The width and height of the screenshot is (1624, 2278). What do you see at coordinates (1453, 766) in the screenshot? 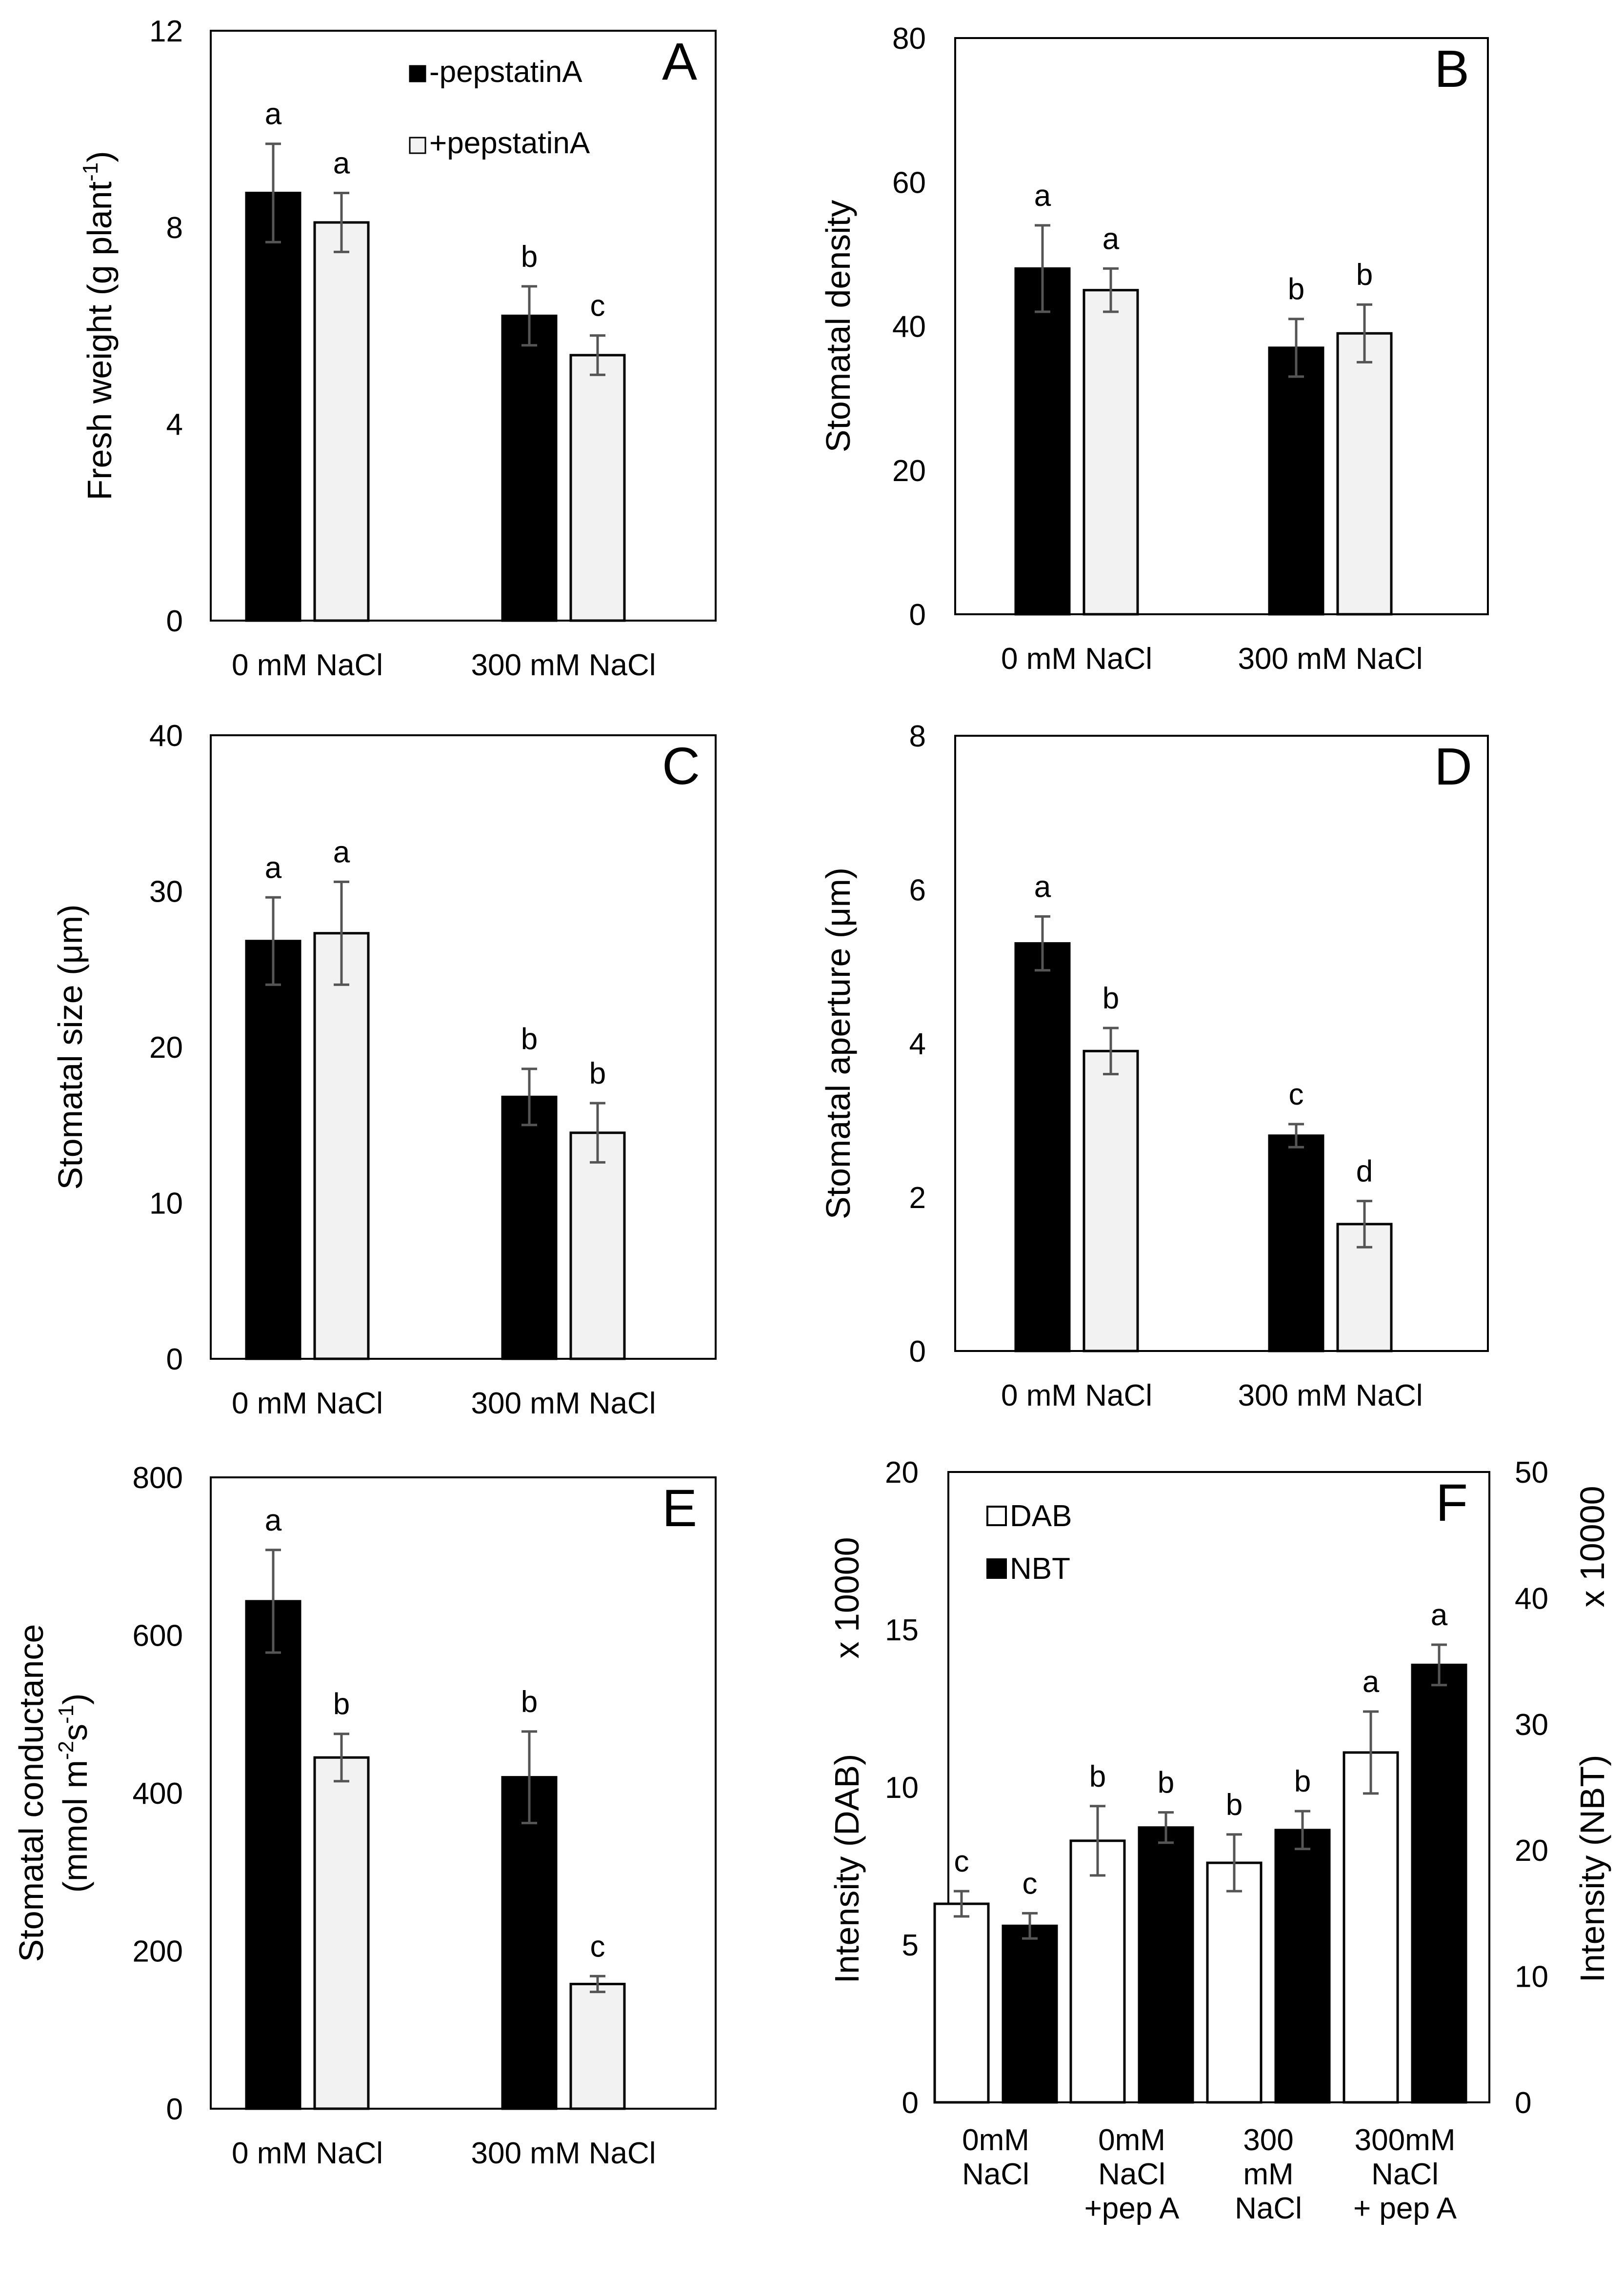
I see `panel-letter: D` at bounding box center [1453, 766].